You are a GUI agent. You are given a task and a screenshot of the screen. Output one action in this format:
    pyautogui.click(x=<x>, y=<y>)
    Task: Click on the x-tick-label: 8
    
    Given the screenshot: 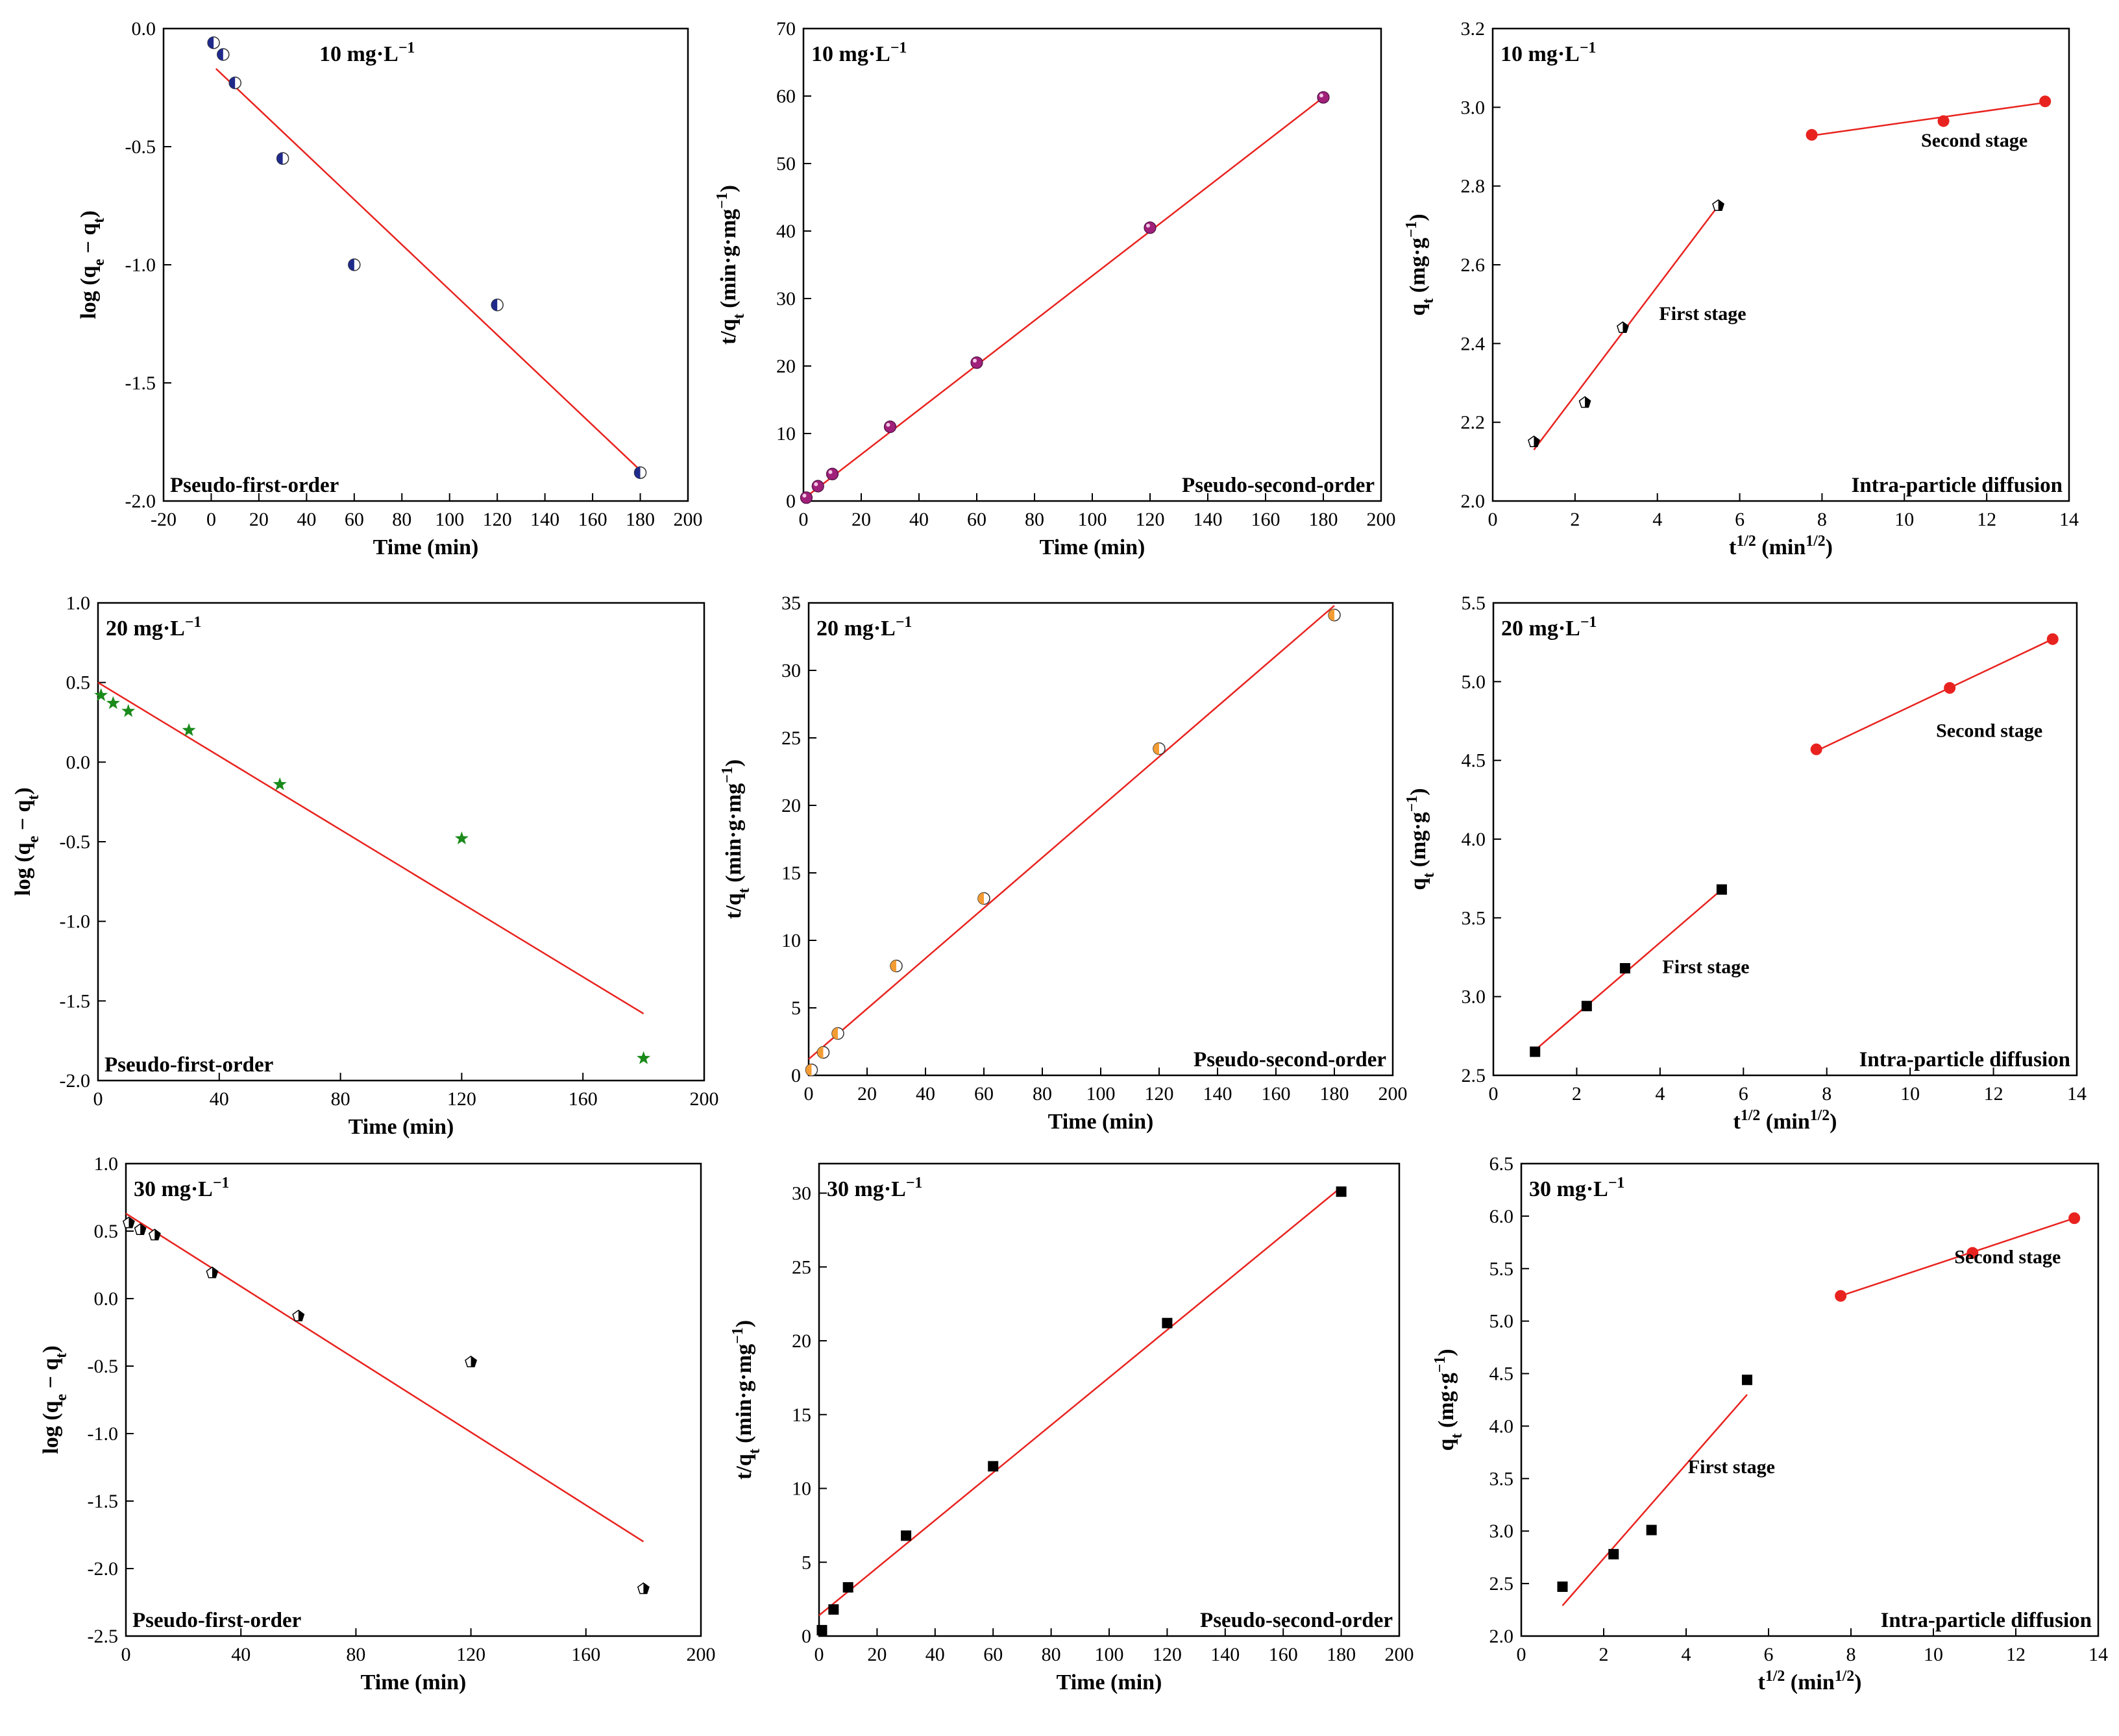 What is the action you would take?
    pyautogui.click(x=1827, y=1094)
    